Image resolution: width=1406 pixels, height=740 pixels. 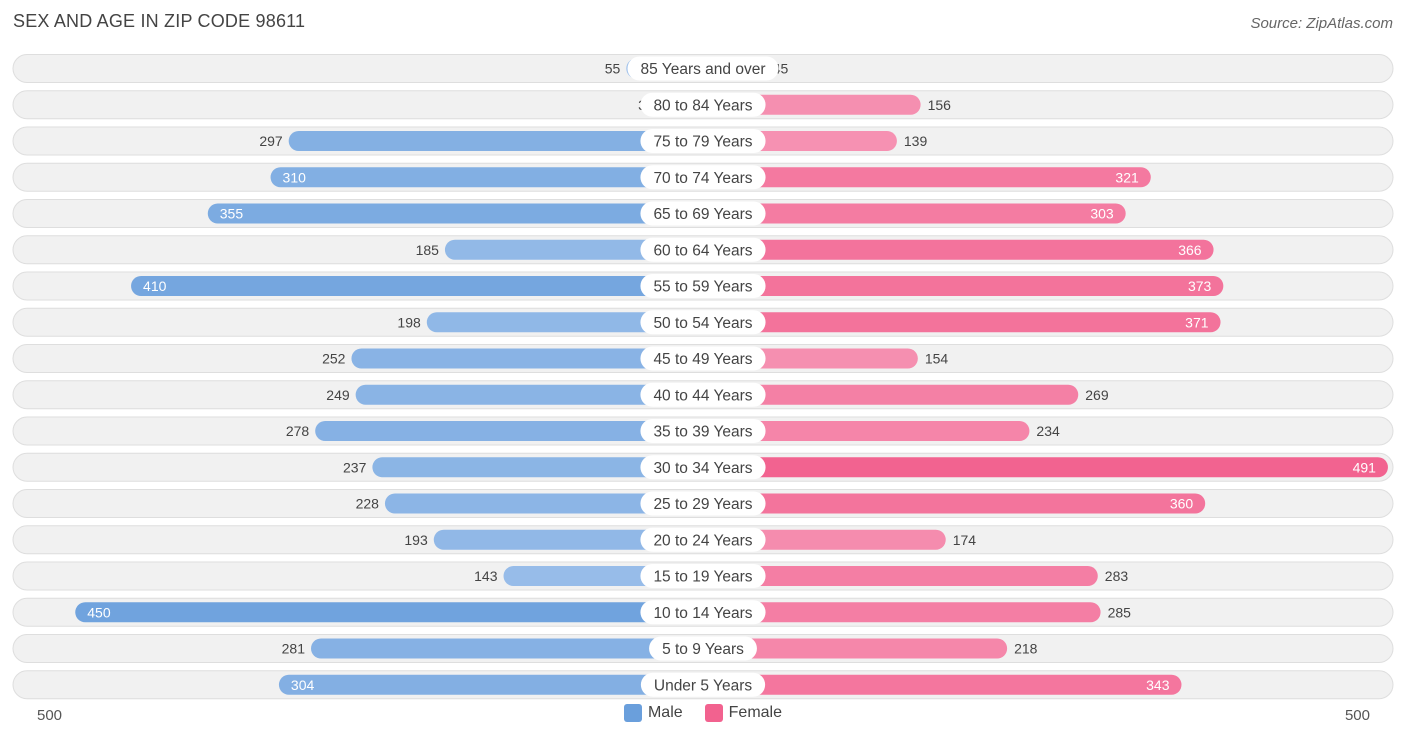 What do you see at coordinates (50, 715) in the screenshot?
I see `axis-label-left: 500` at bounding box center [50, 715].